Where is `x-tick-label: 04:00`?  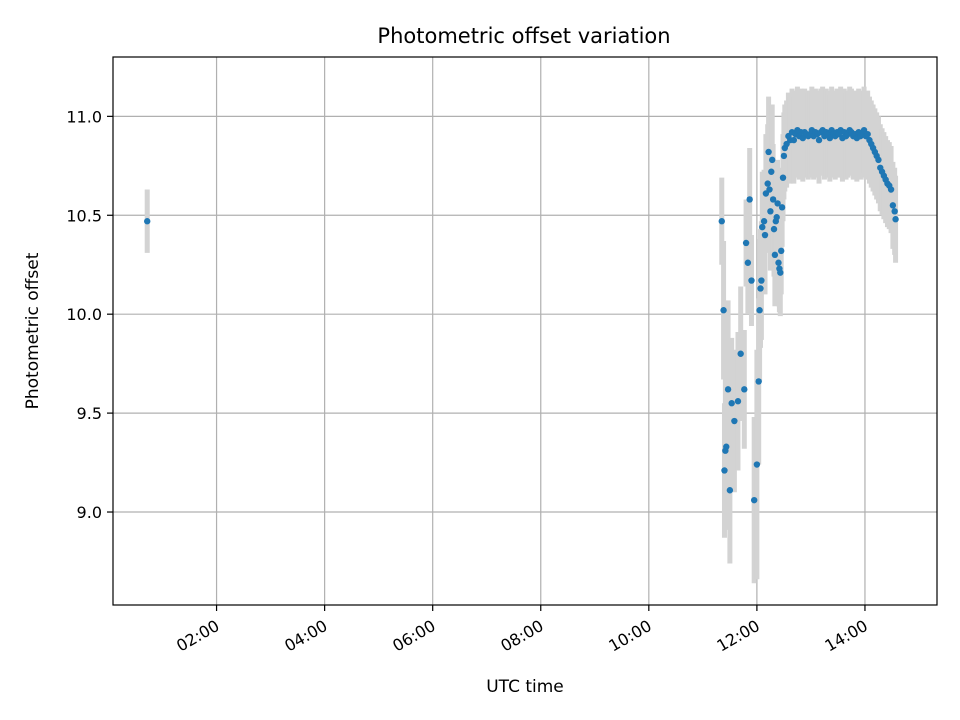
x-tick-label: 04:00 is located at coordinates (305, 636).